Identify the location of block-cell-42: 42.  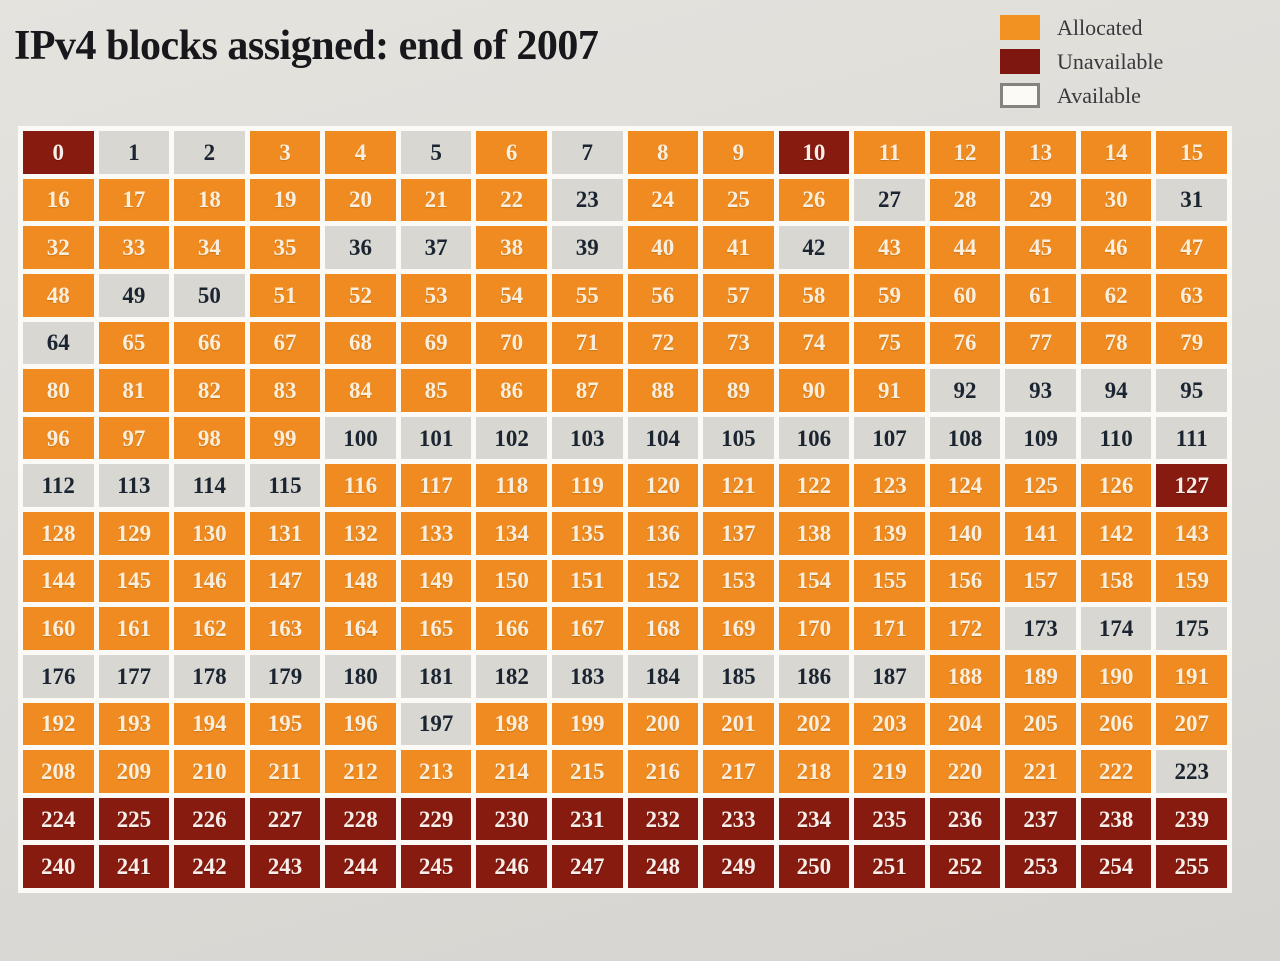
(814, 247).